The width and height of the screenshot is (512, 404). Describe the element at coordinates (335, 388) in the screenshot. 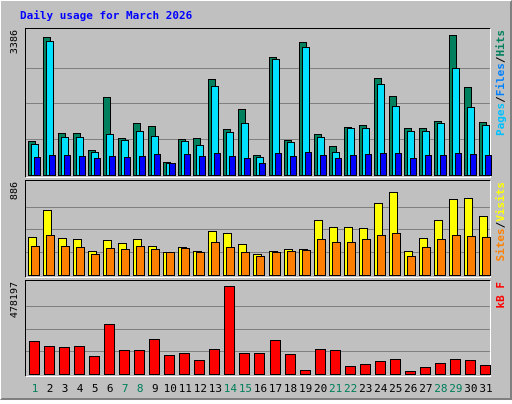

I see `x-tick-label: 21` at that location.